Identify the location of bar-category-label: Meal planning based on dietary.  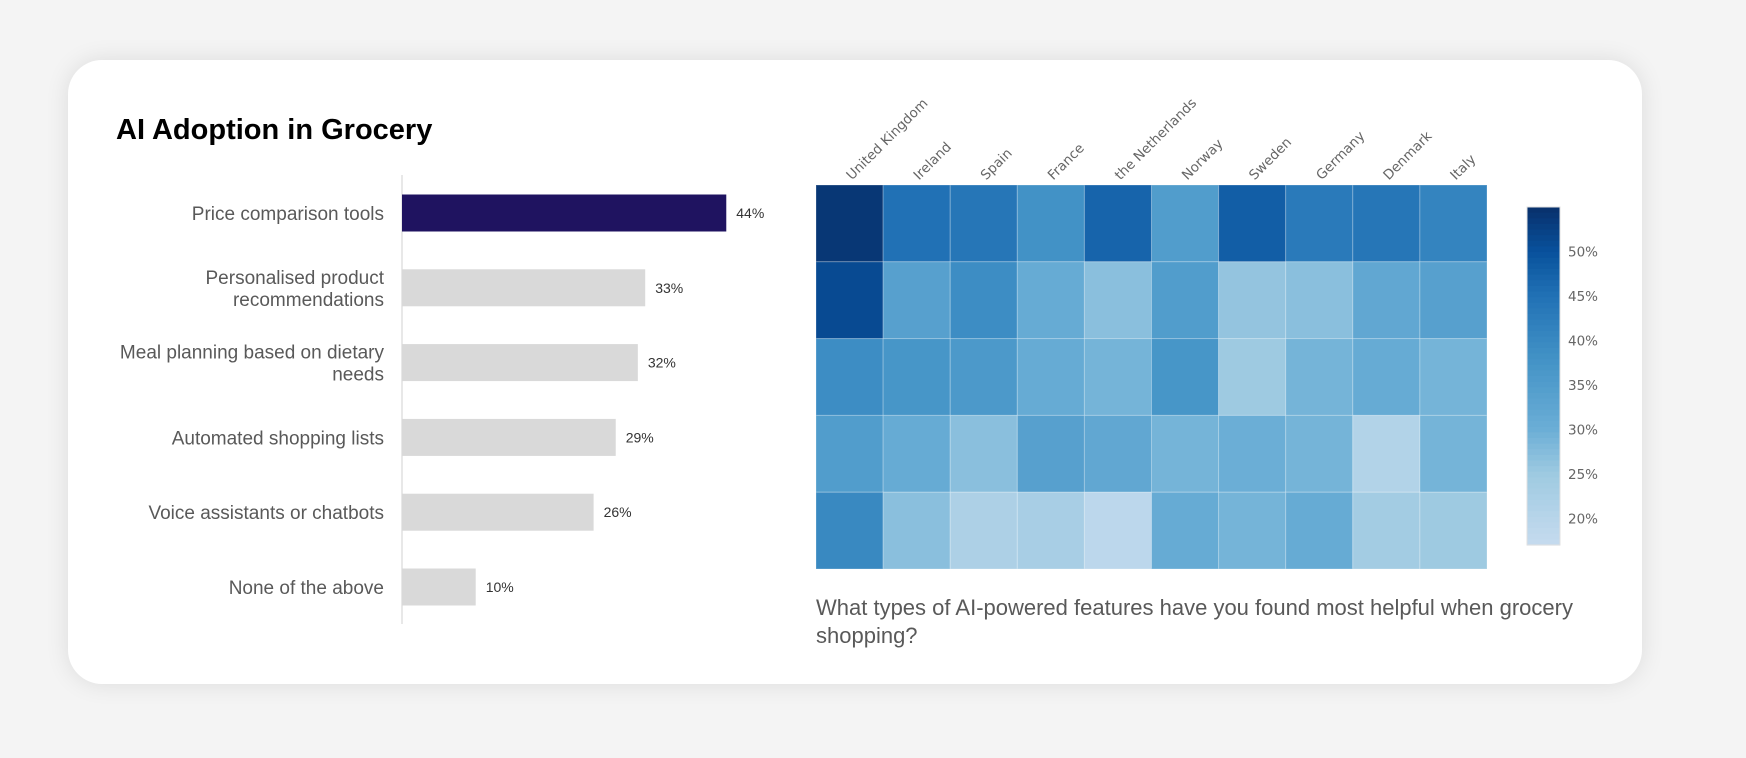
(252, 353).